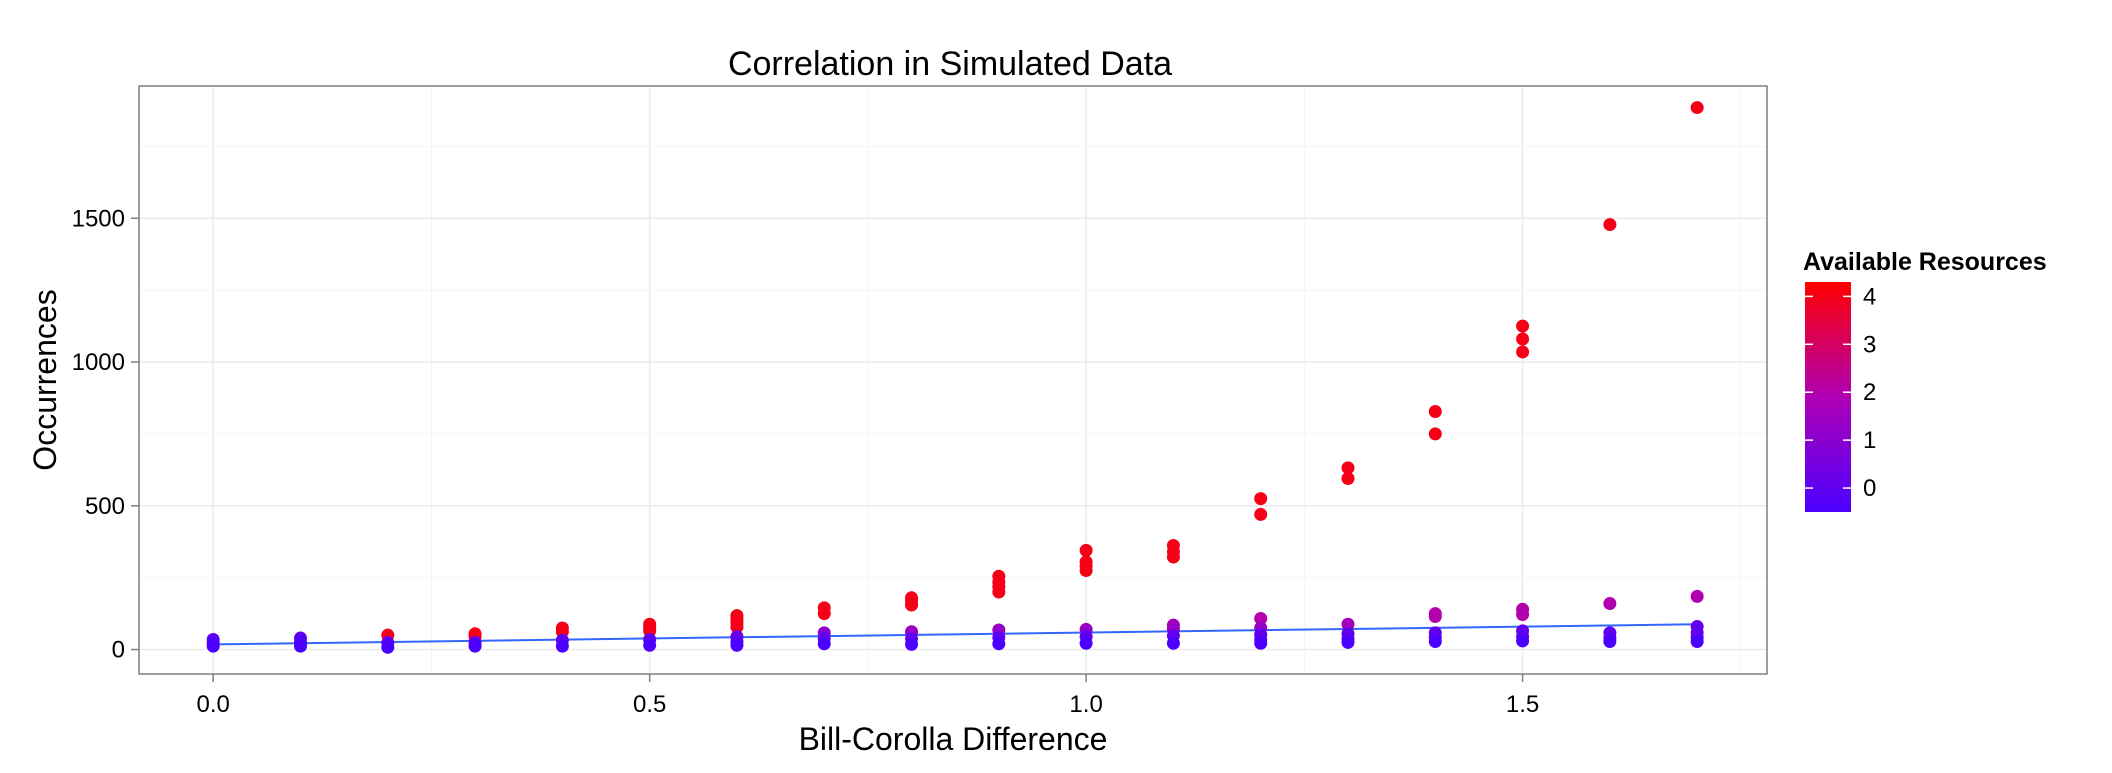 This screenshot has width=2112, height=773. I want to click on y-axis-label: Occurrences, so click(45, 379).